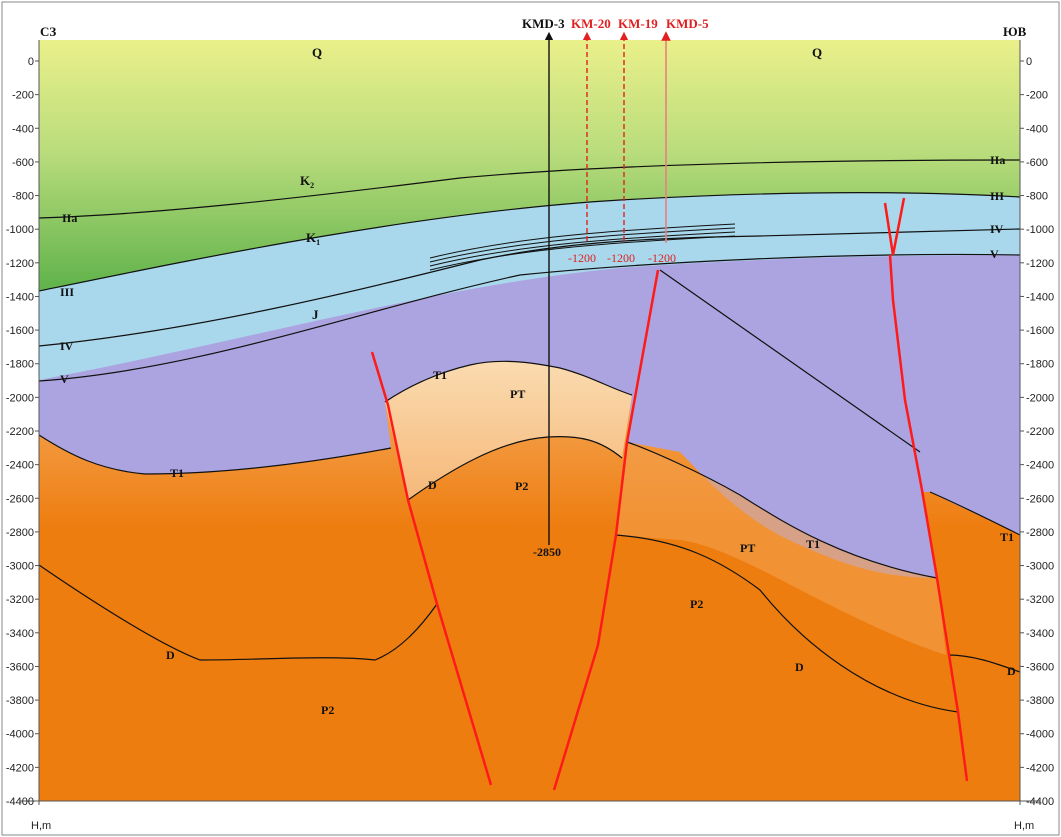  Describe the element at coordinates (638, 23) in the screenshot. I see `well-km19-label: KM-19` at that location.